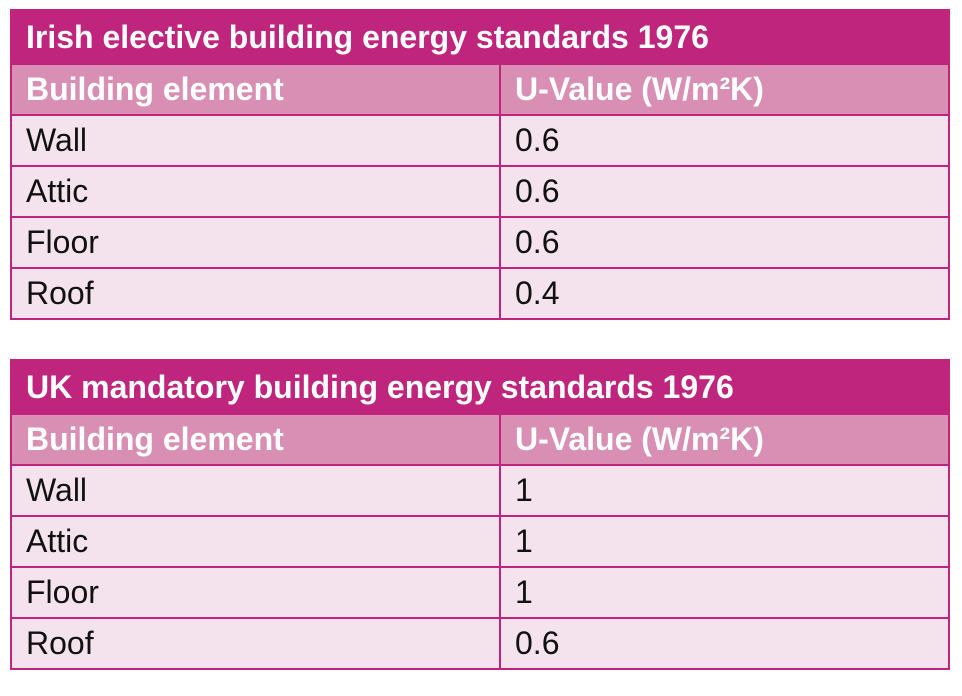  I want to click on table-row: Attic 1, so click(480, 541).